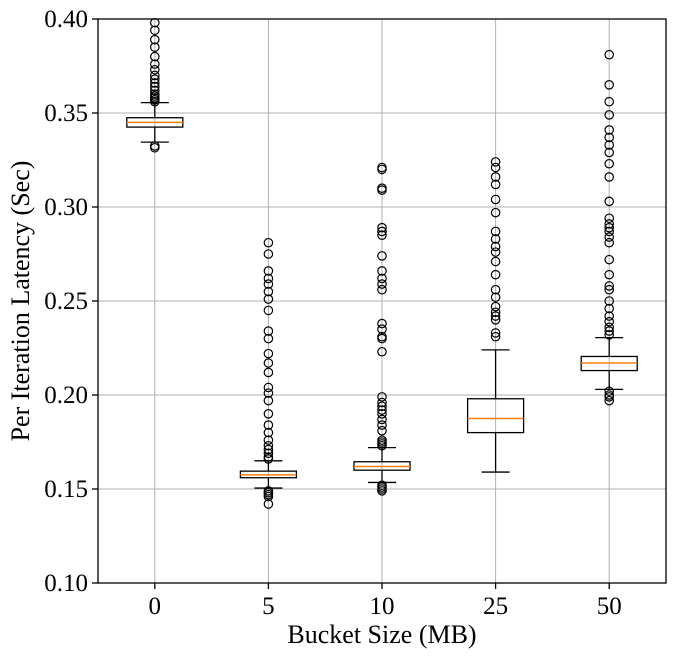 This screenshot has width=676, height=658. Describe the element at coordinates (268, 606) in the screenshot. I see `x-tick-label: 5` at that location.